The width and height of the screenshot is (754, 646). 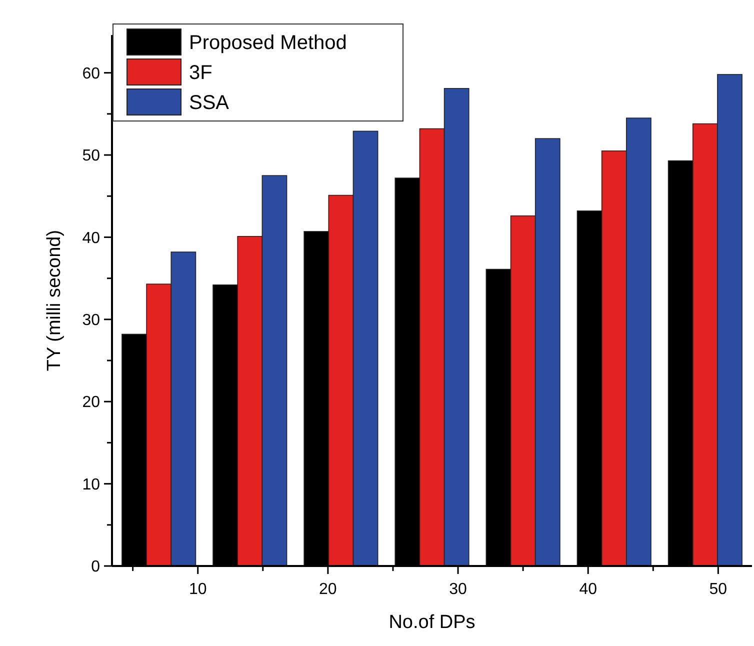 I want to click on legend-label: SSA, so click(x=209, y=103).